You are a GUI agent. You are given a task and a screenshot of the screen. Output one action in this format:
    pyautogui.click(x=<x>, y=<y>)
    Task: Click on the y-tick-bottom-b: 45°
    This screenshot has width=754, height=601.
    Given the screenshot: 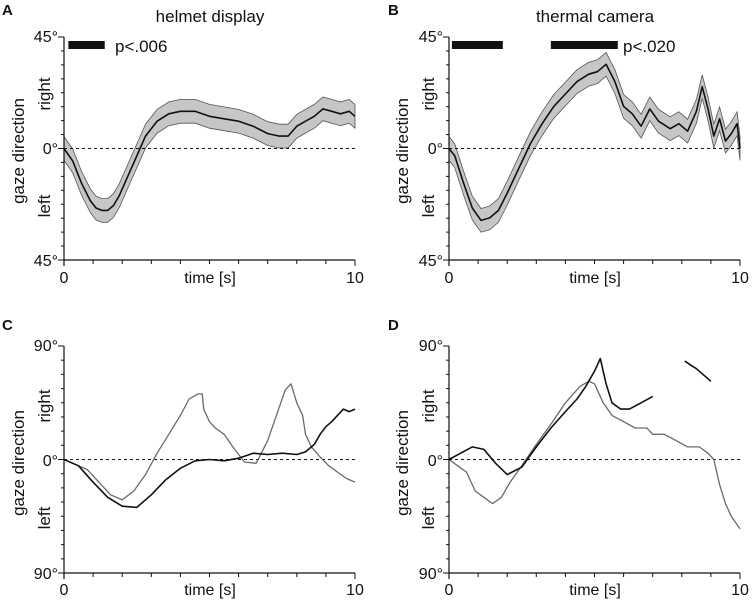 What is the action you would take?
    pyautogui.click(x=431, y=261)
    